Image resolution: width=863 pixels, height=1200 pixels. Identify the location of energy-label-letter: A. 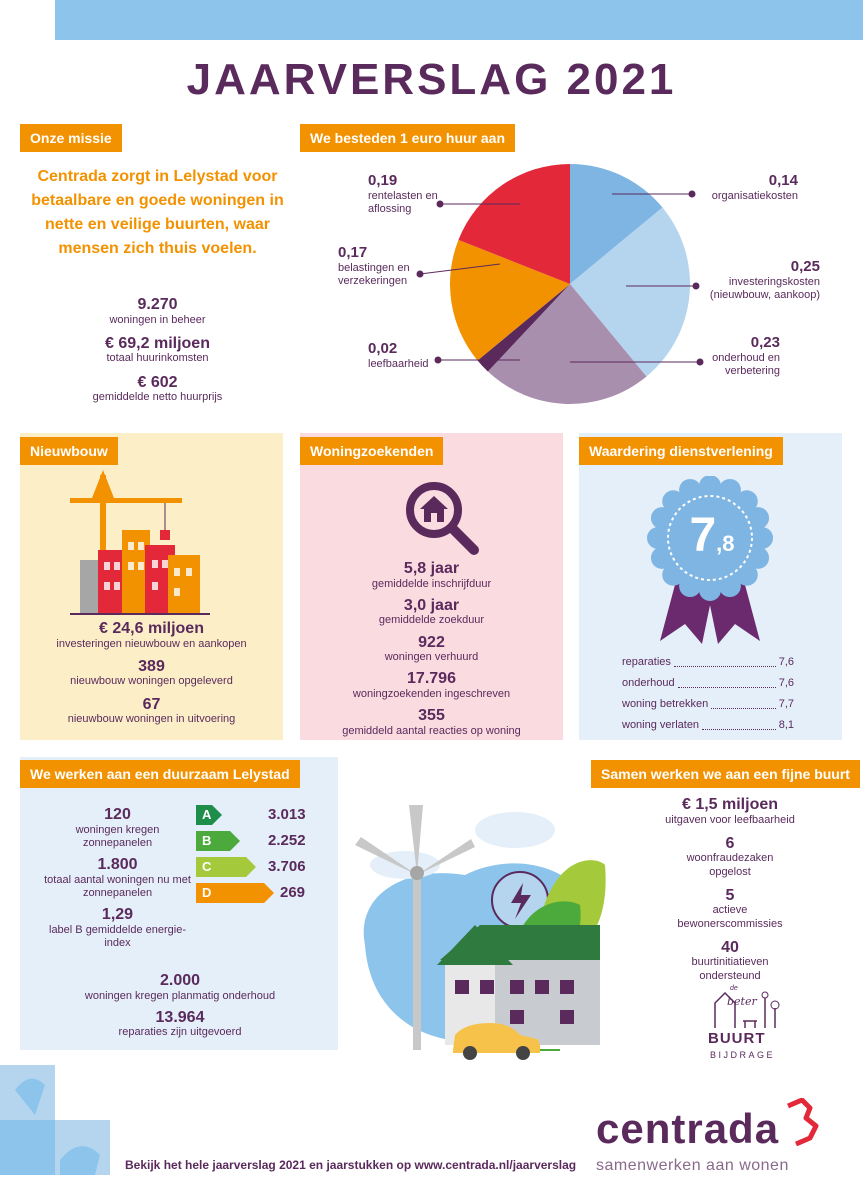
(209, 815).